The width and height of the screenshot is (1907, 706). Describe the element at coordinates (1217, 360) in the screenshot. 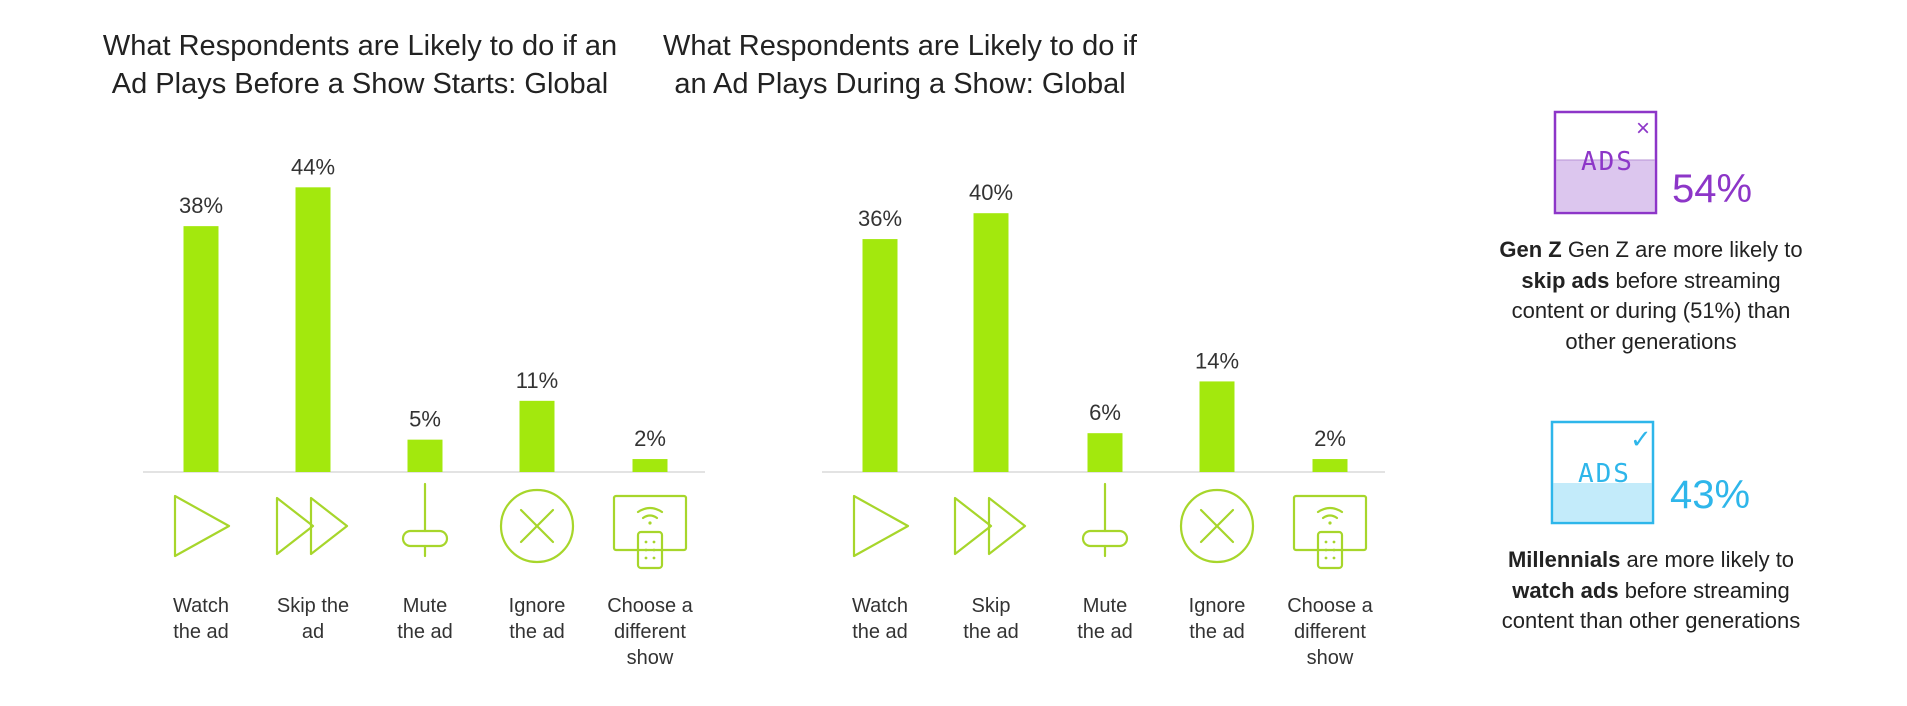

I see `chart-2-data-label-4: 14%` at that location.